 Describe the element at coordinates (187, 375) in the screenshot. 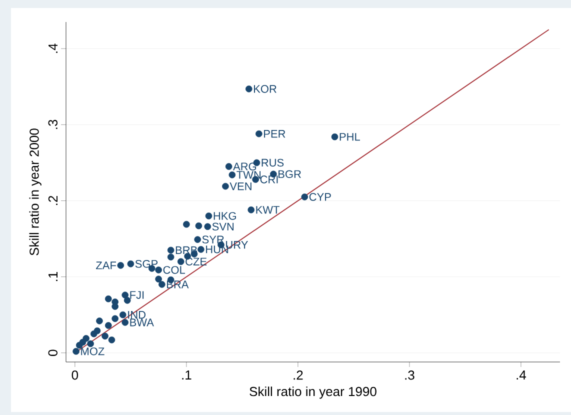

I see `x-tick-label: .1` at that location.